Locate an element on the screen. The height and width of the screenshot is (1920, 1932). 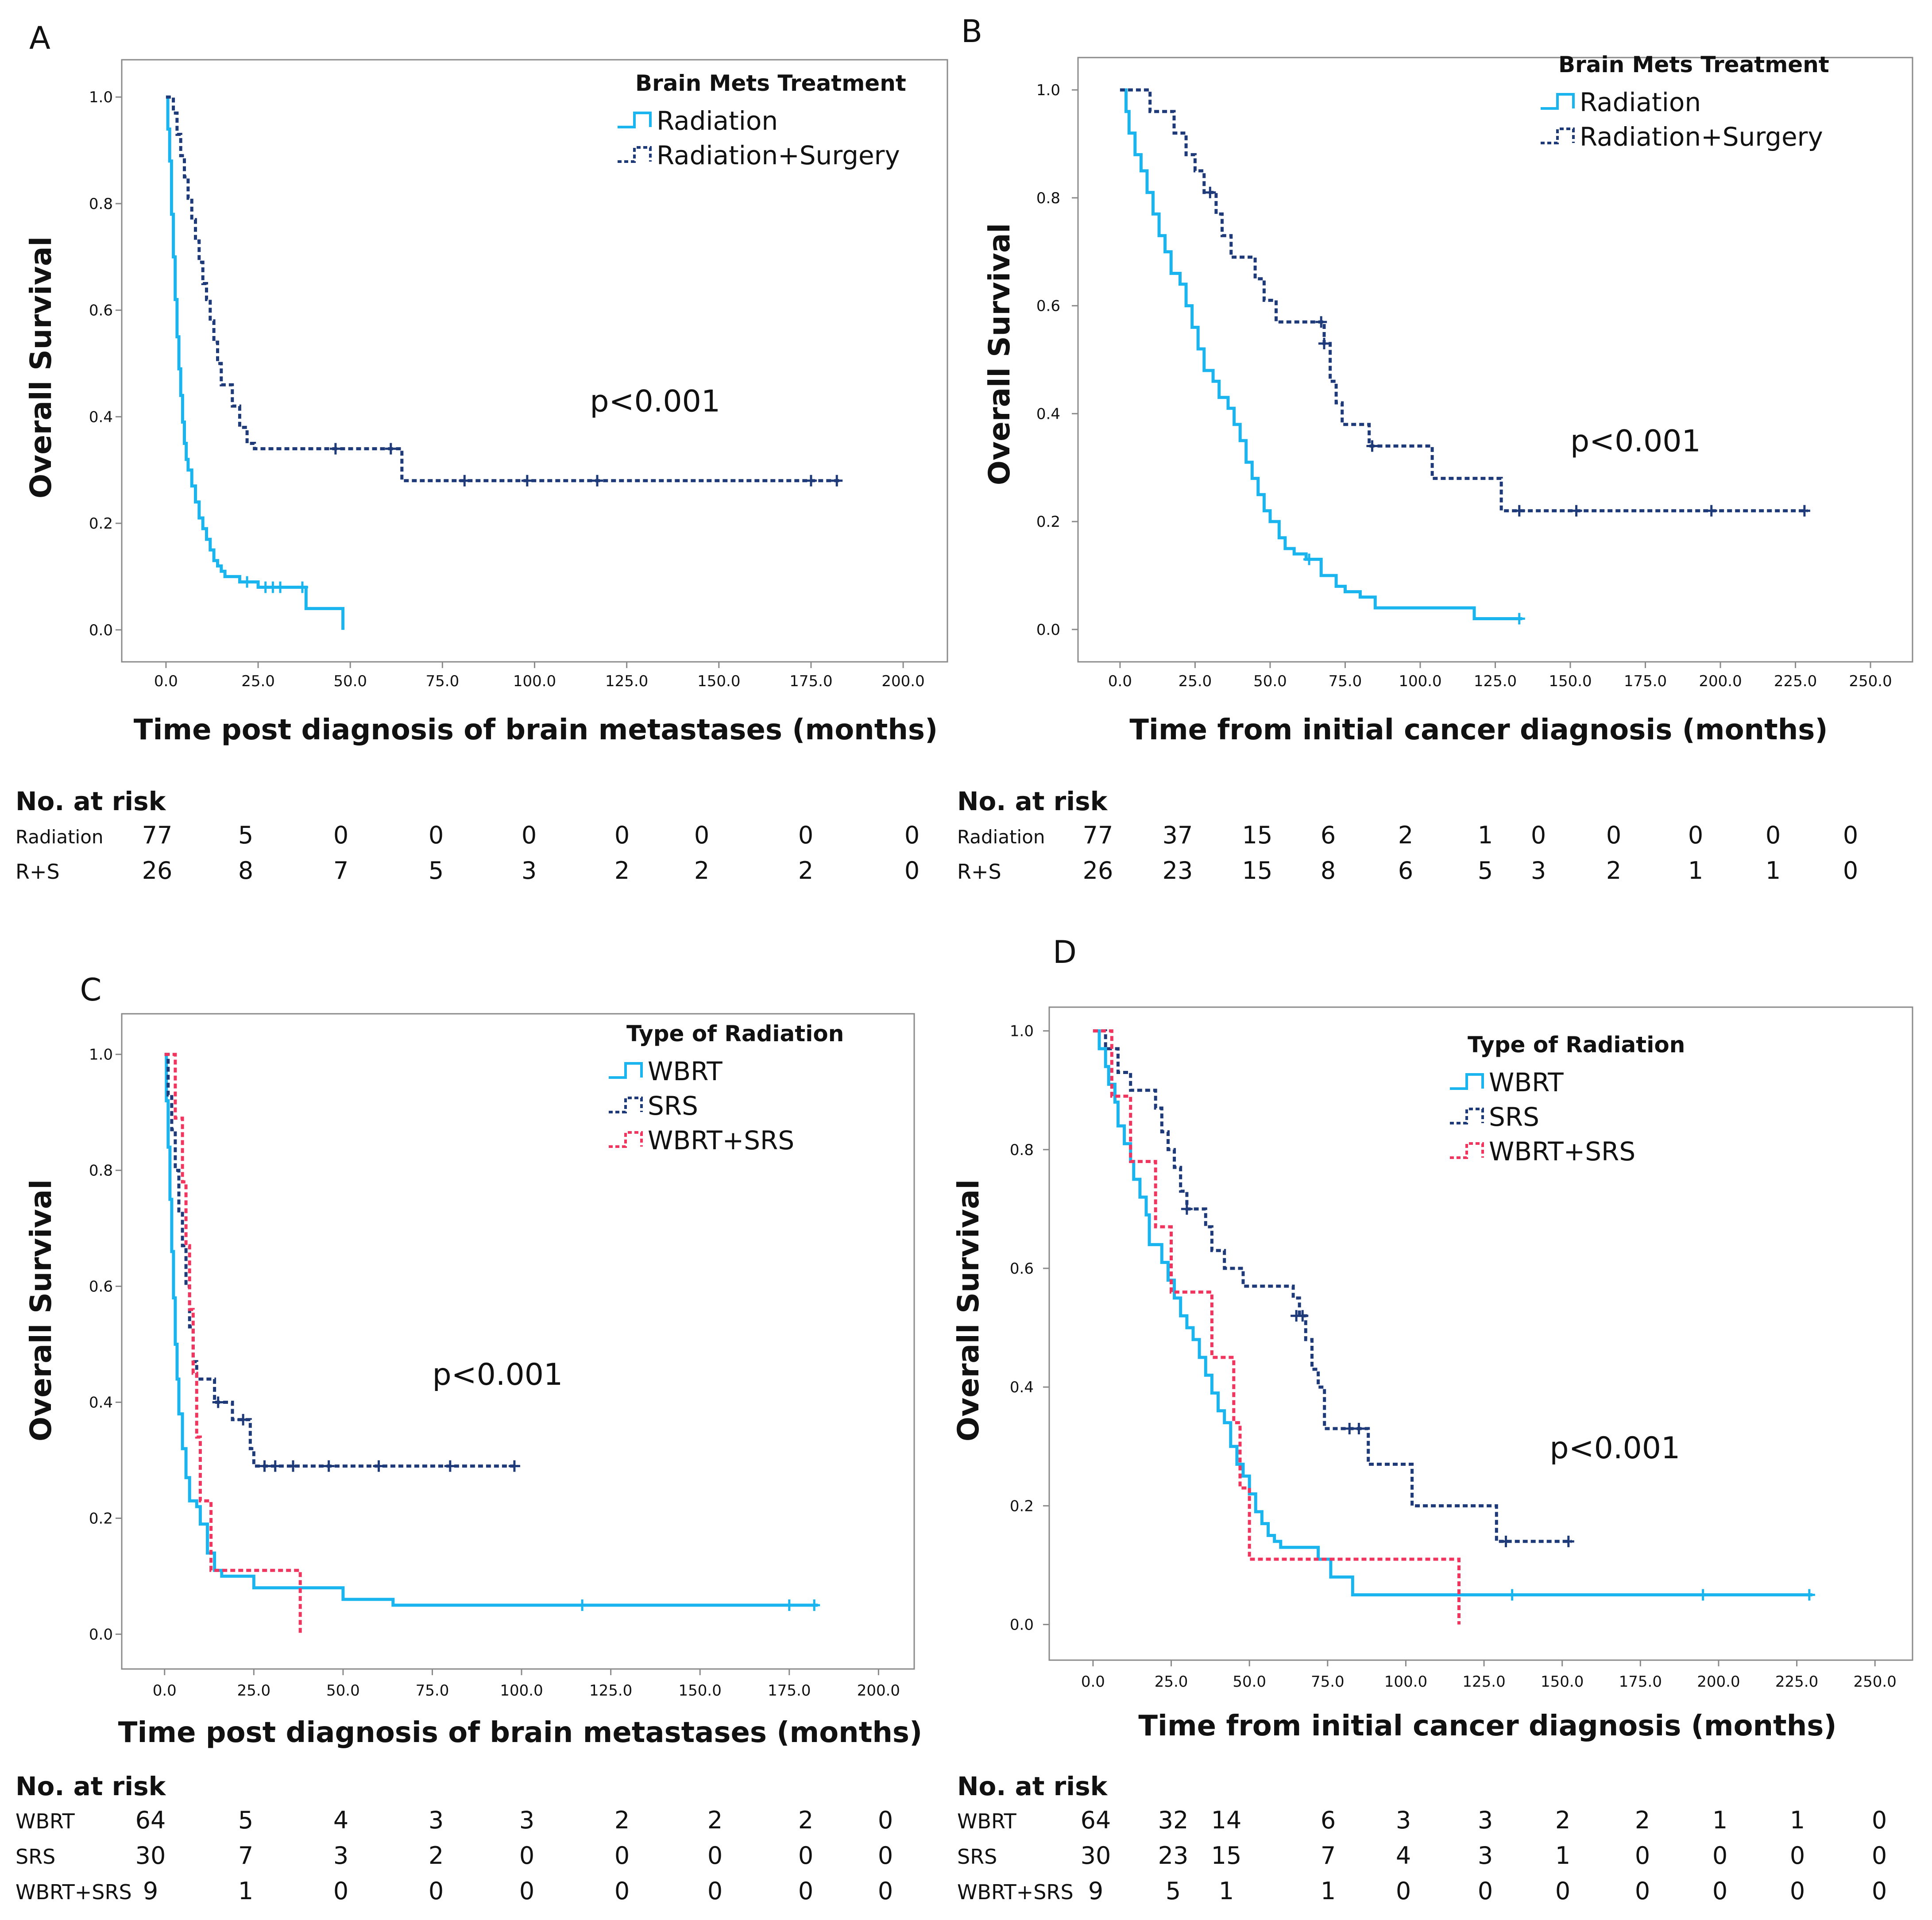
legend-title: Brain Mets Treatment is located at coordinates (770, 83).